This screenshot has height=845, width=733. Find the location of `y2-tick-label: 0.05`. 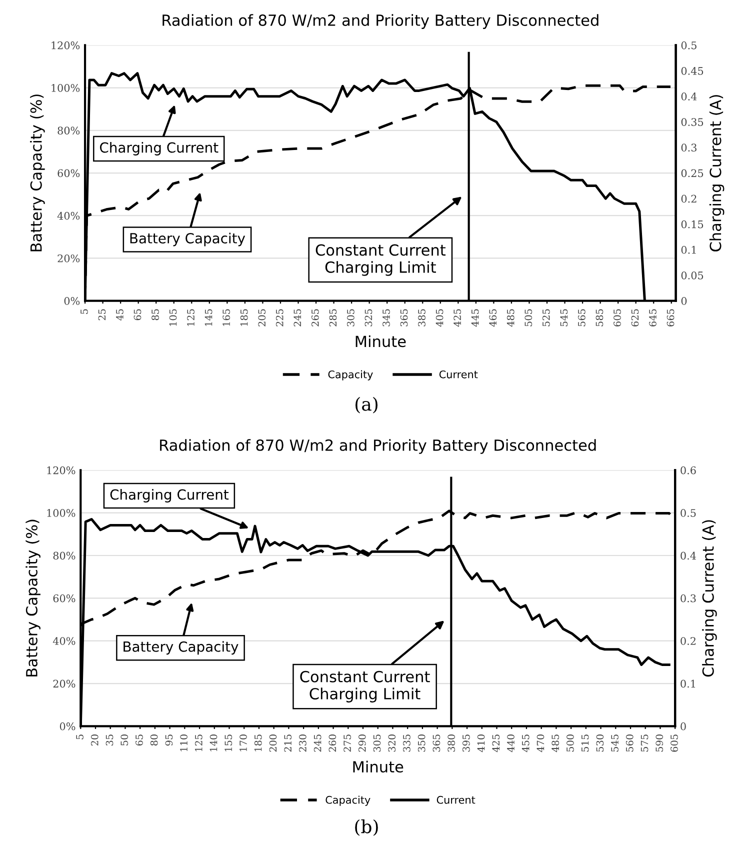

y2-tick-label: 0.05 is located at coordinates (692, 275).